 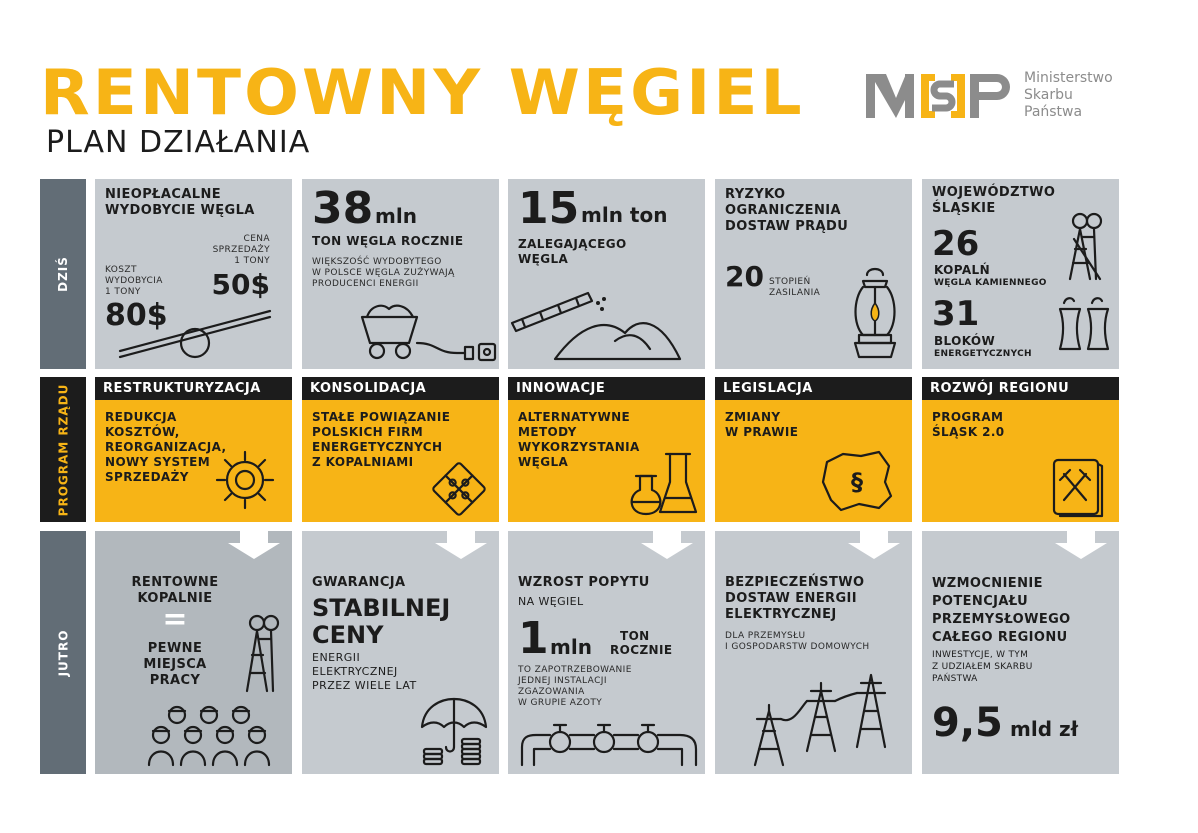 I want to click on headline: TON WĘGLA ROCZNIE, so click(x=388, y=241).